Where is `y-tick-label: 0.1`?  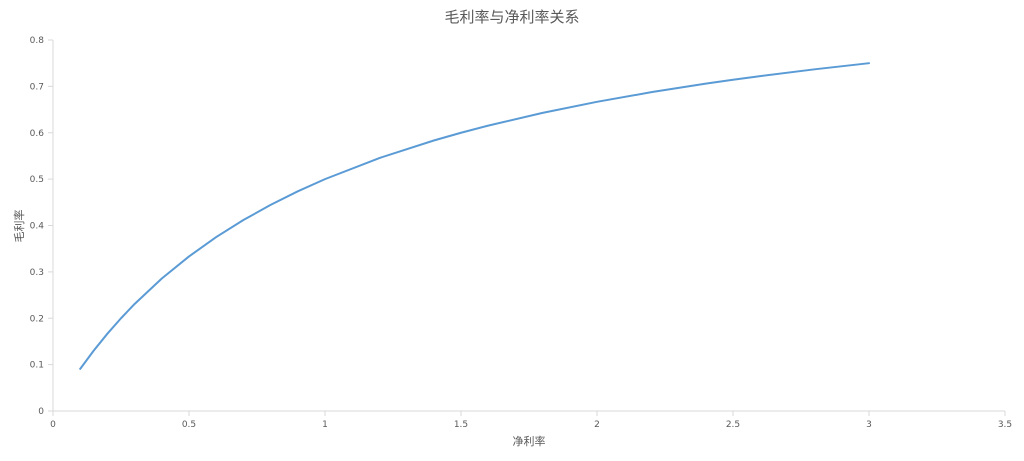
y-tick-label: 0.1 is located at coordinates (37, 366).